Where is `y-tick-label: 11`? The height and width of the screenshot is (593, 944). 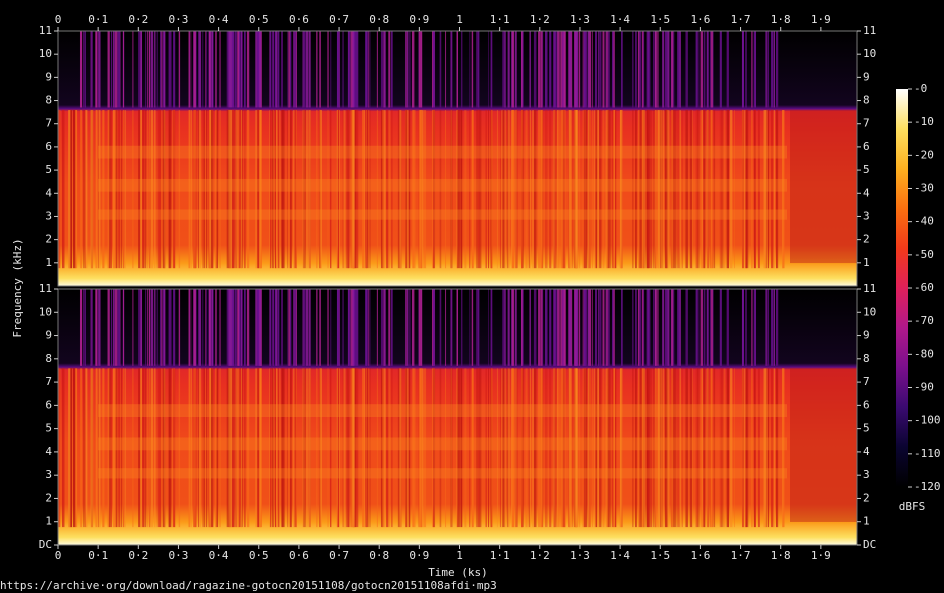
y-tick-label: 11 is located at coordinates (869, 30).